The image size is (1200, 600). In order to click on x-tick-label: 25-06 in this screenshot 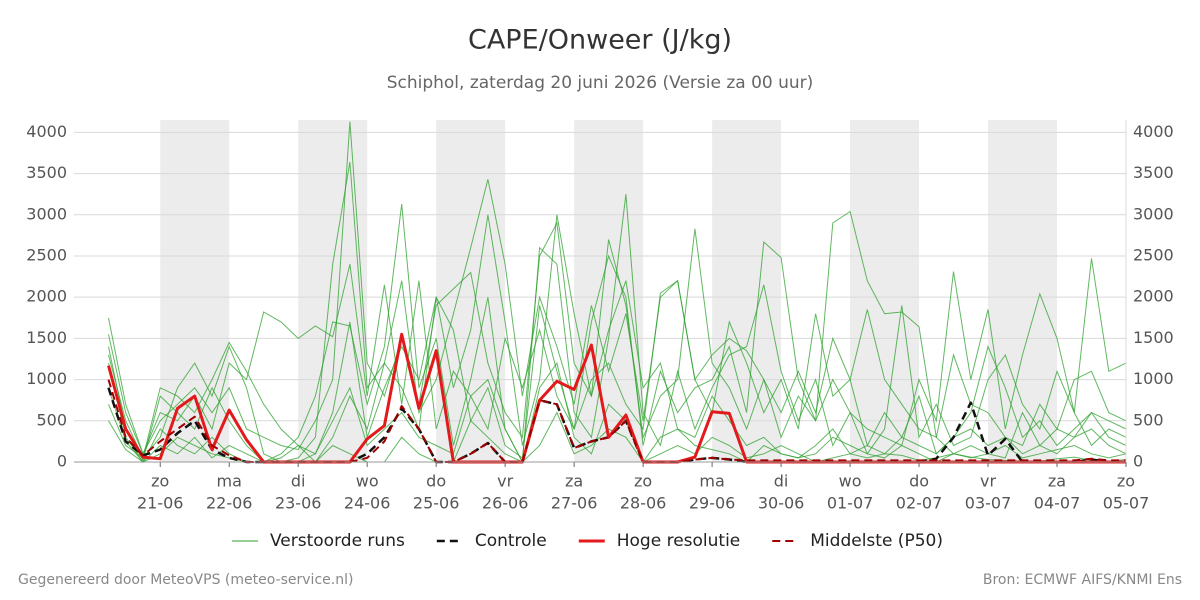, I will do `click(436, 503)`.